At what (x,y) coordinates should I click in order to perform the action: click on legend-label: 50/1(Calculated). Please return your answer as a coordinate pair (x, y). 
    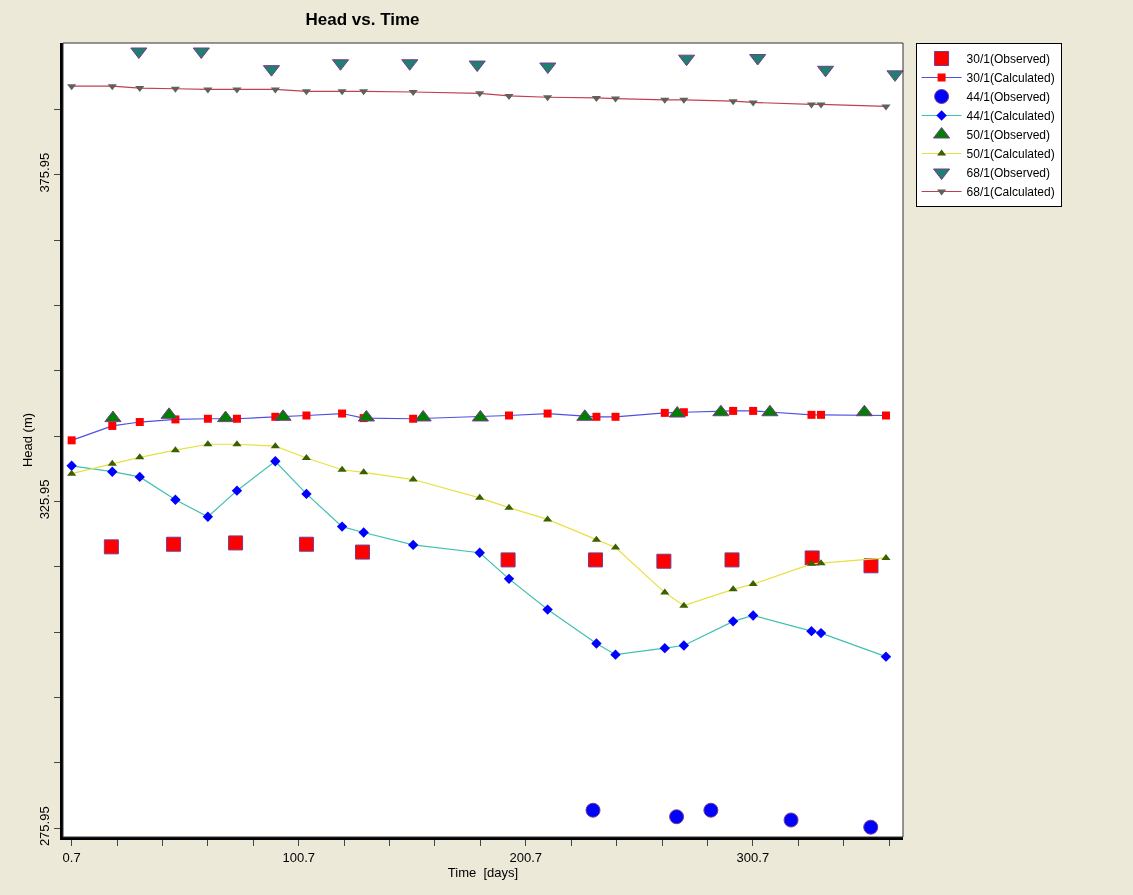
    Looking at the image, I should click on (1010, 154).